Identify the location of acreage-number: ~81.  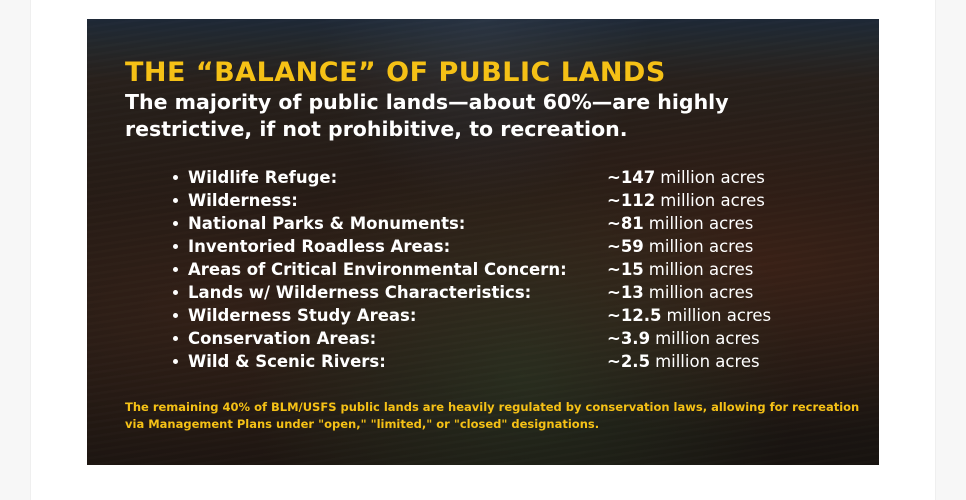
(625, 223).